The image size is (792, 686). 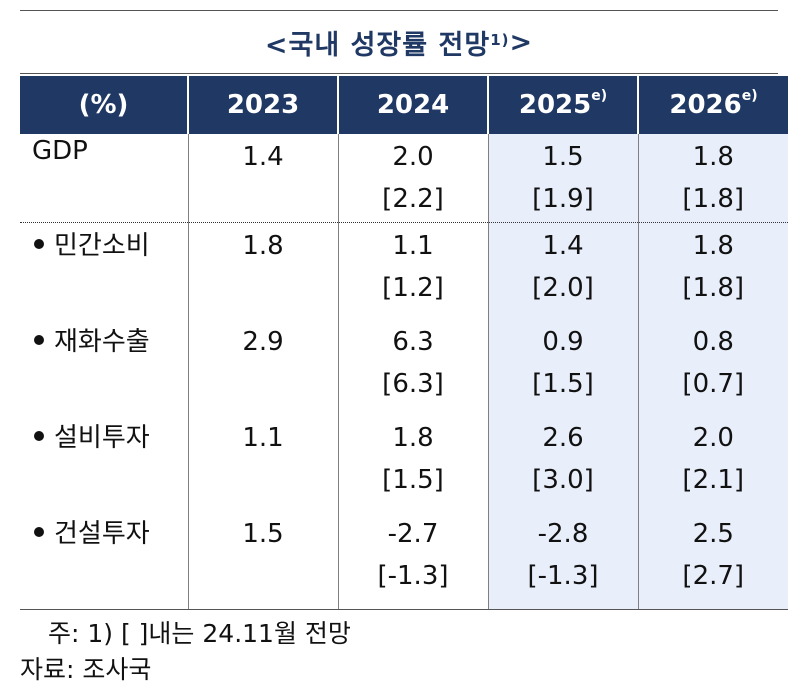 What do you see at coordinates (563, 480) in the screenshot?
I see `cell-previous: [3.0]` at bounding box center [563, 480].